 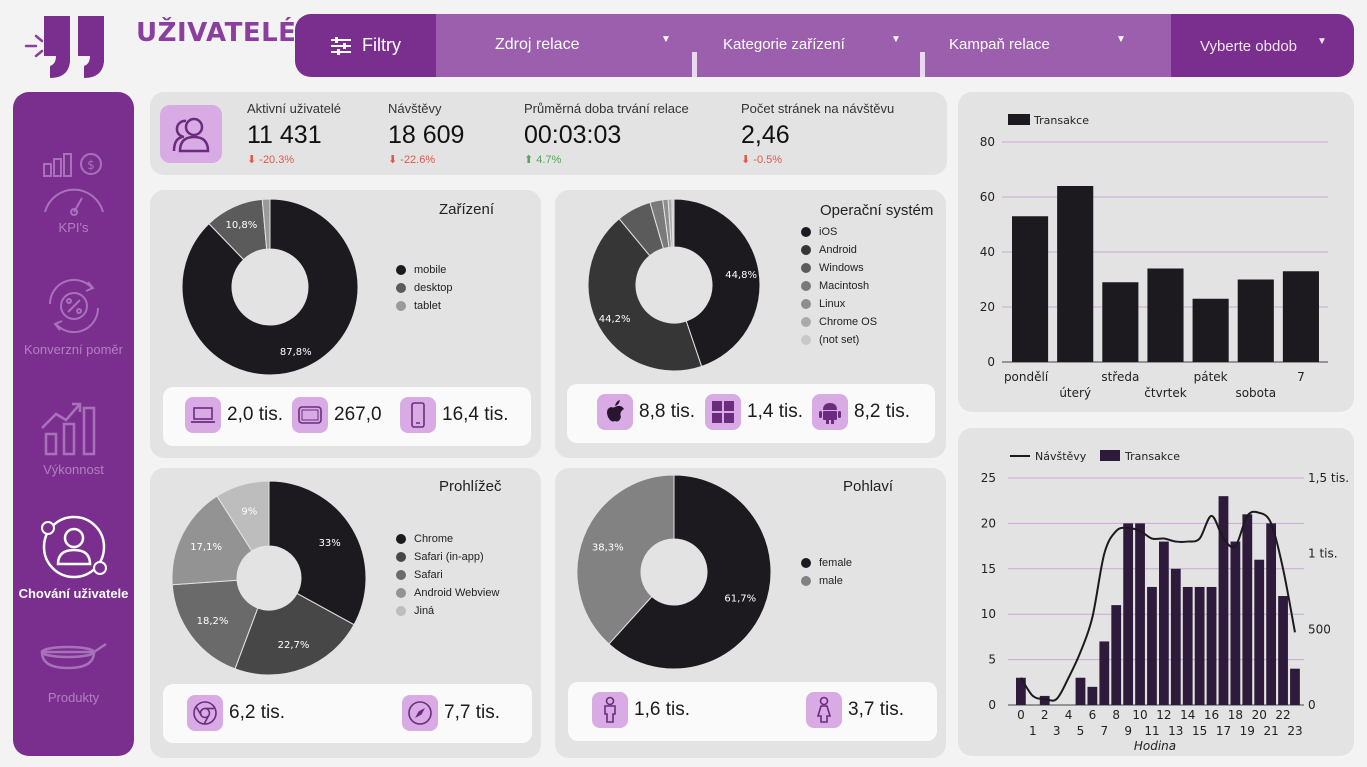 What do you see at coordinates (73, 438) in the screenshot?
I see `sidebar-item-performance: Výkonnost` at bounding box center [73, 438].